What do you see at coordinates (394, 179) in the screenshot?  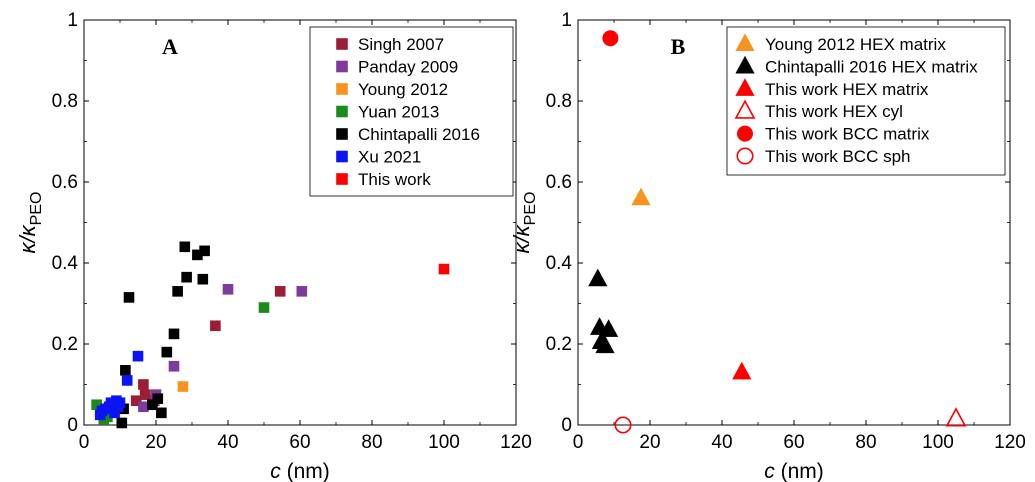 I see `legend-label: This work` at bounding box center [394, 179].